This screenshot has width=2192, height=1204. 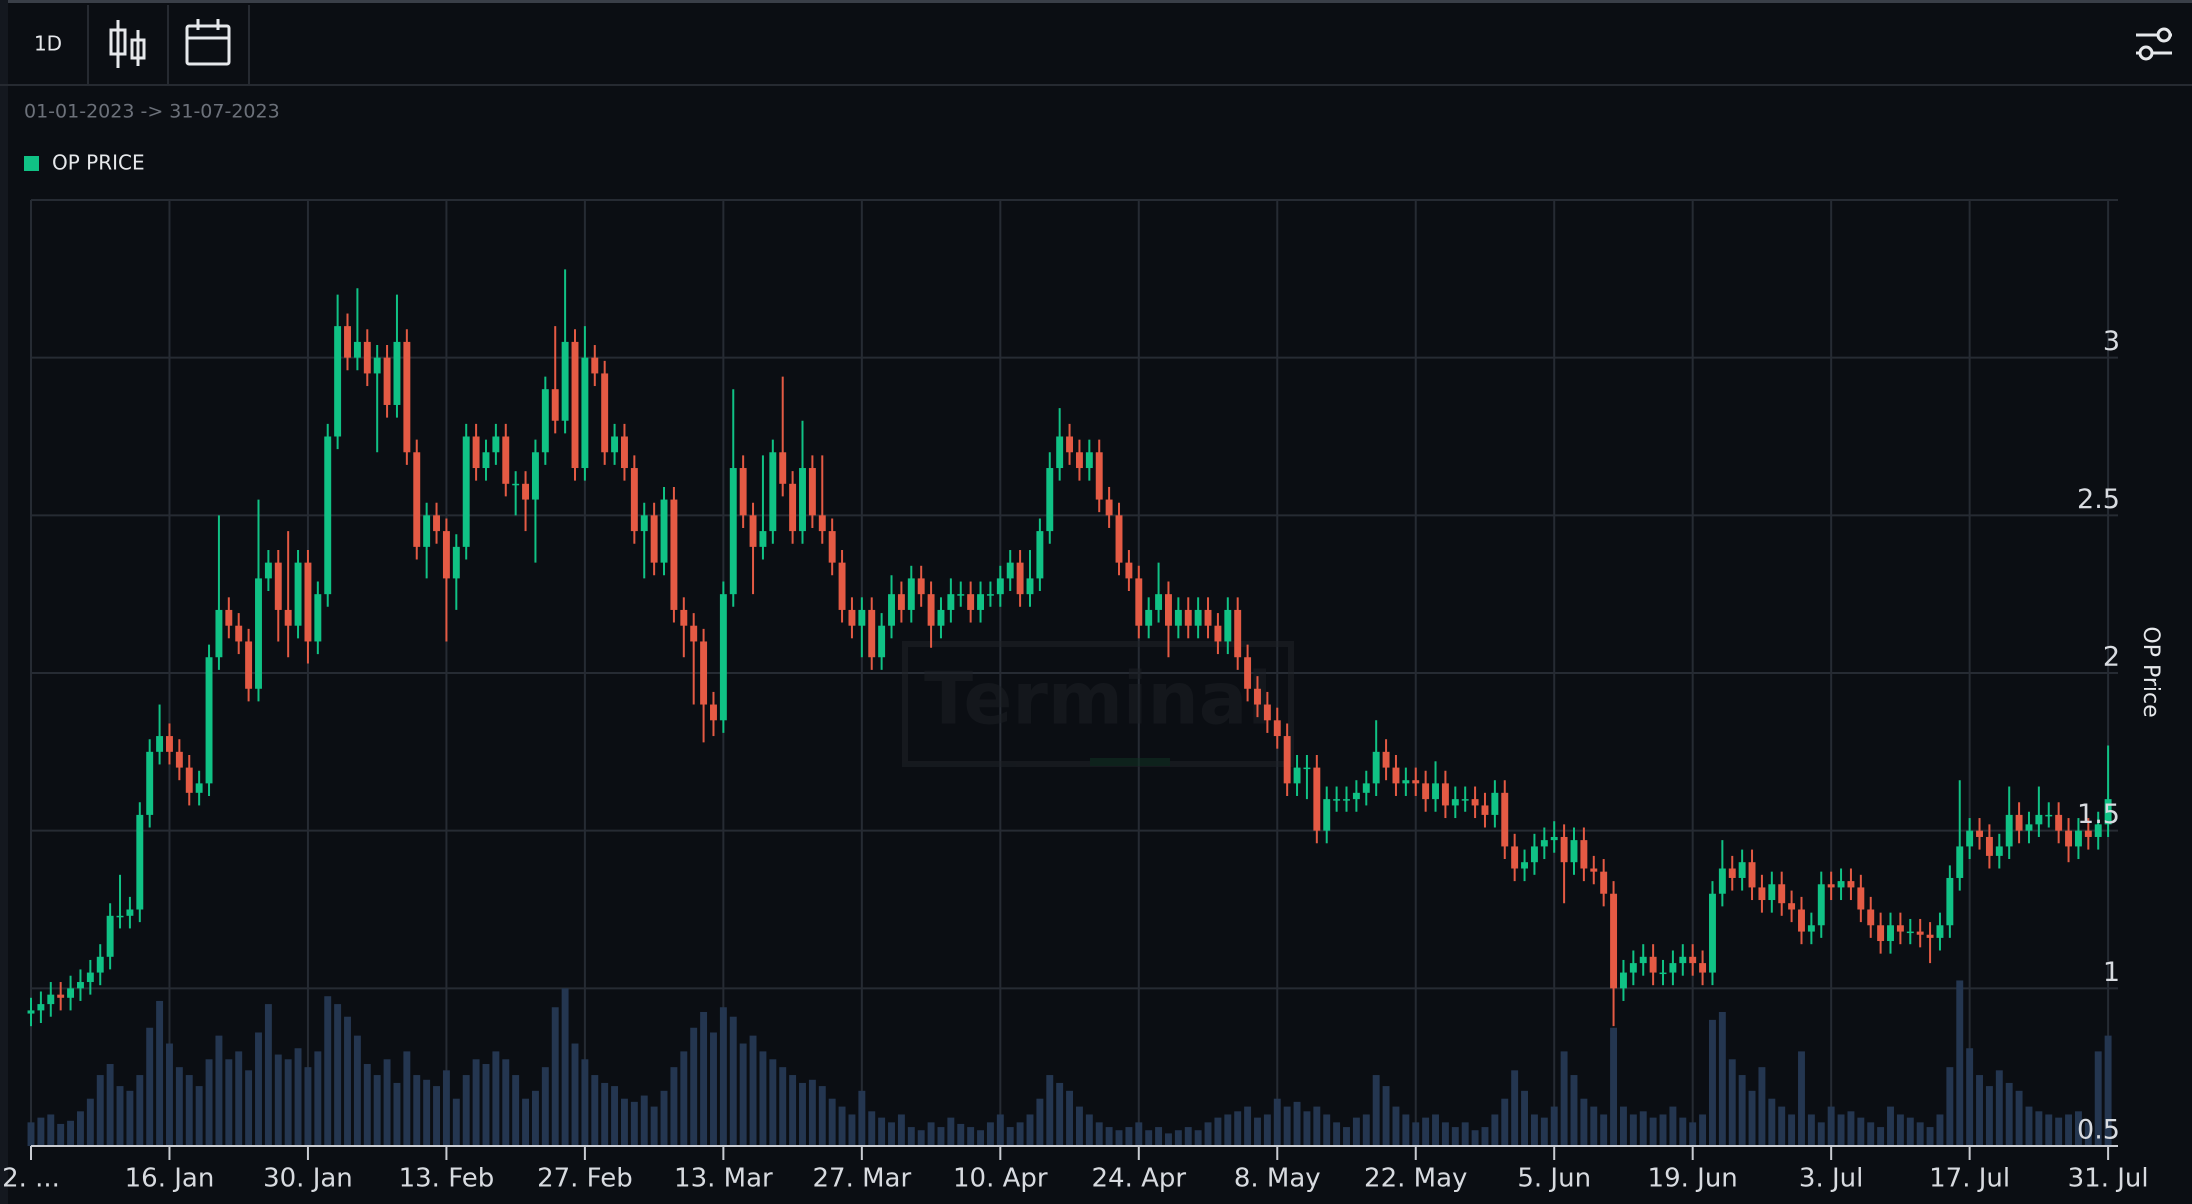 What do you see at coordinates (127, 44) in the screenshot?
I see `chart-type-button` at bounding box center [127, 44].